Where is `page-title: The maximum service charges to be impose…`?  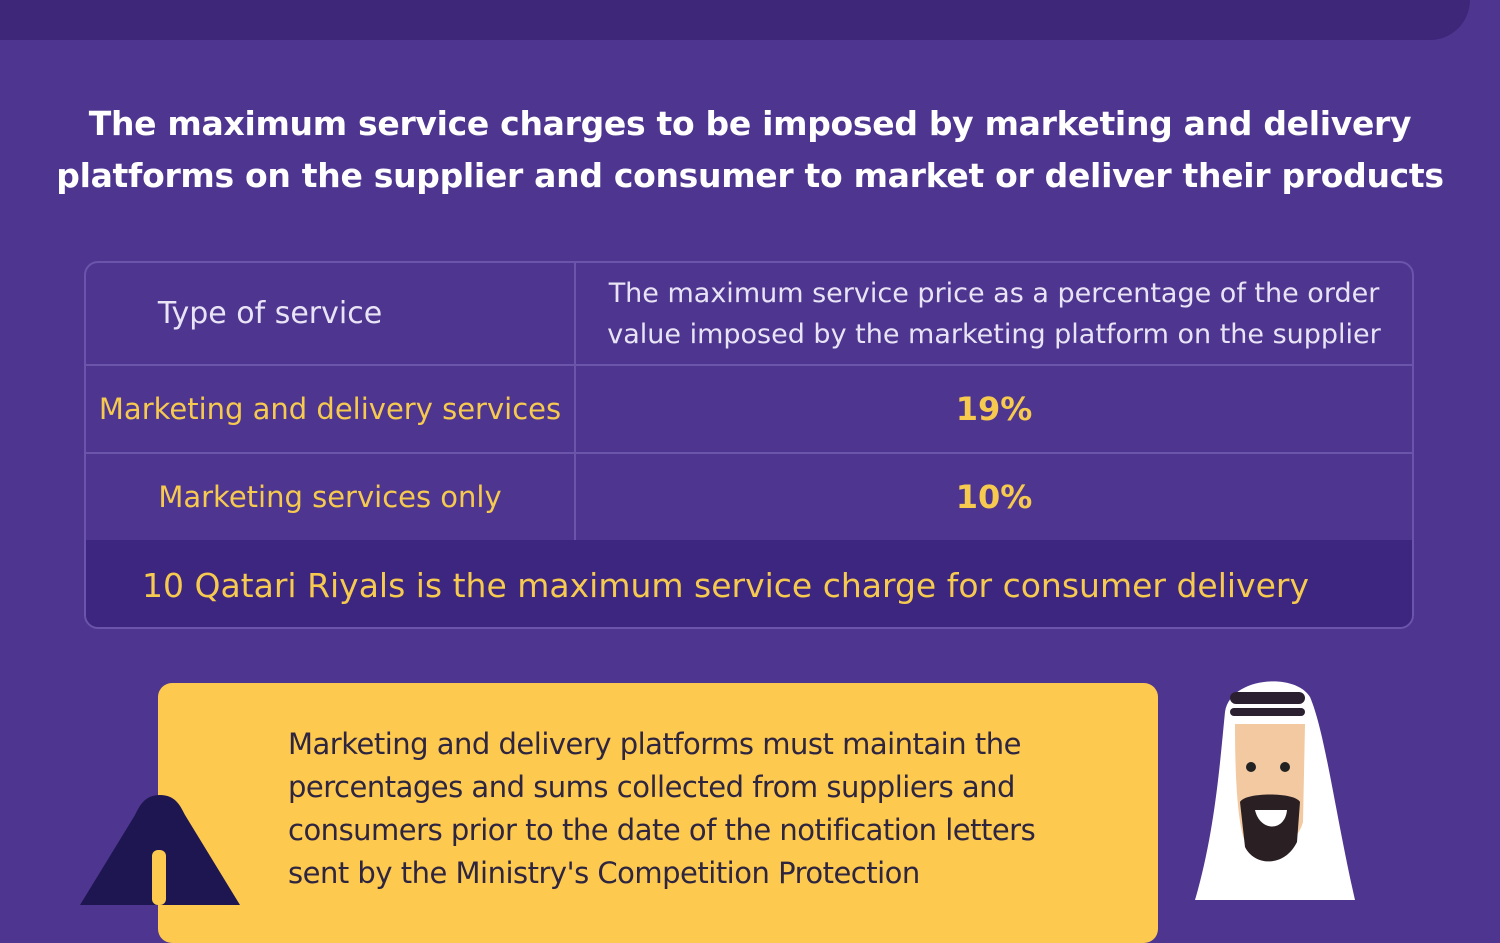 page-title: The maximum service charges to be impose… is located at coordinates (750, 149).